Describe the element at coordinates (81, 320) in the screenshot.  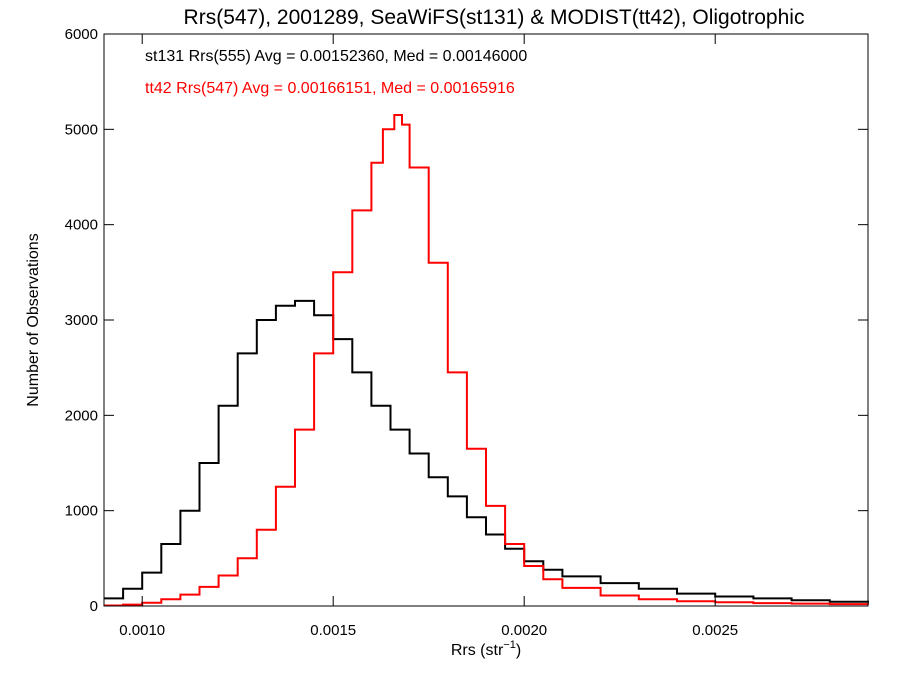
I see `y-tick-label: 3000` at that location.